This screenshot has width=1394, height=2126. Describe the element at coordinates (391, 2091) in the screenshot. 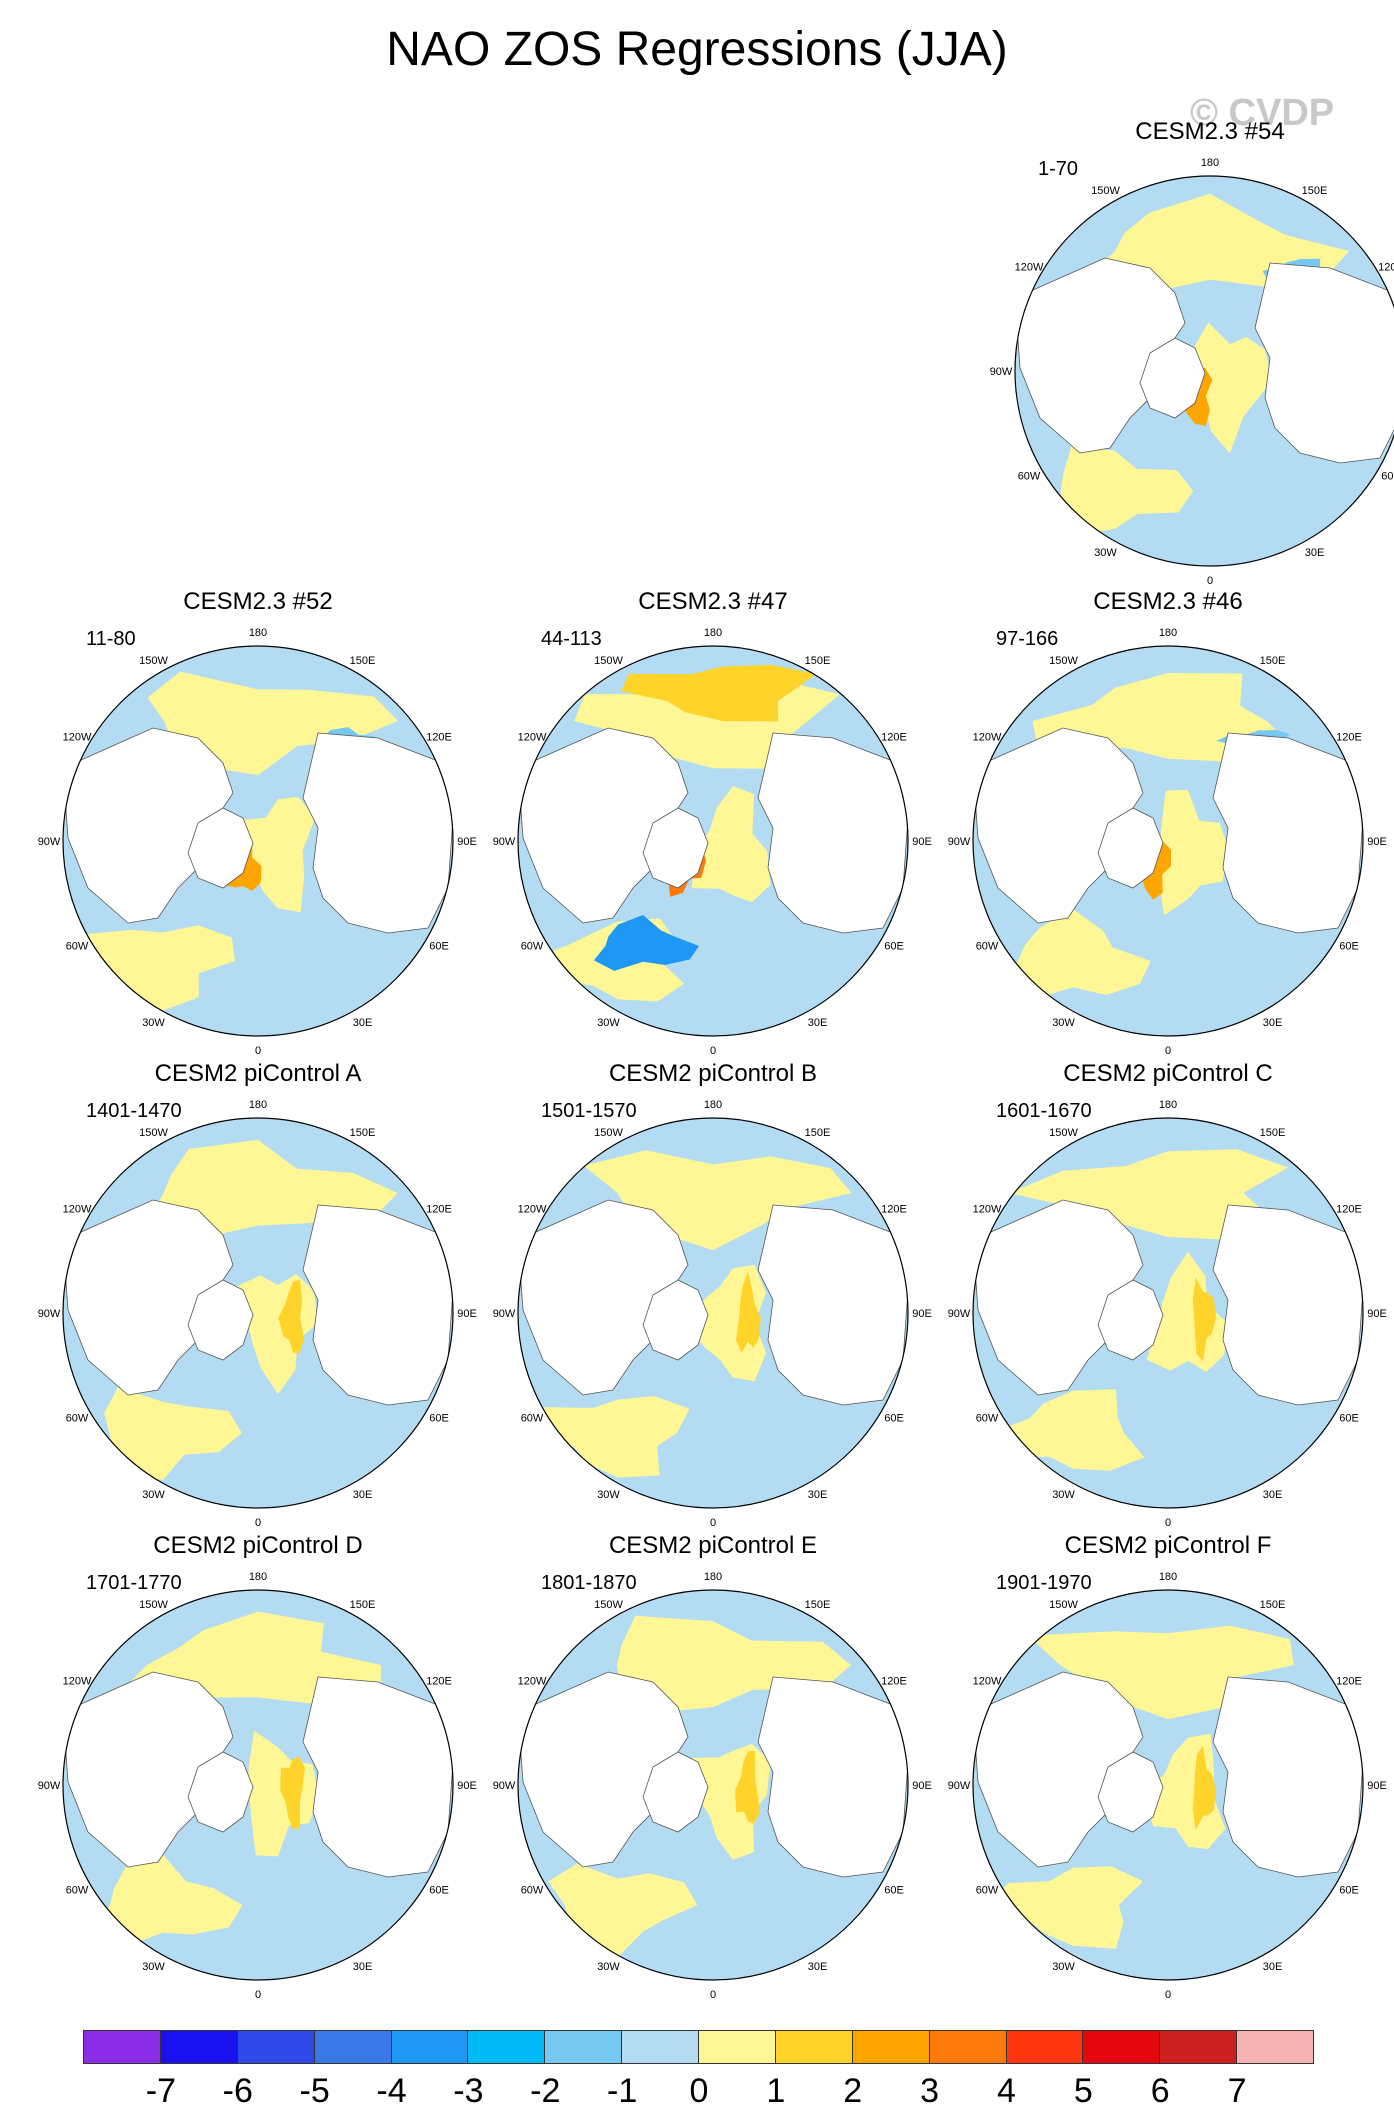

I see `colorbar-tick-label: -4` at that location.